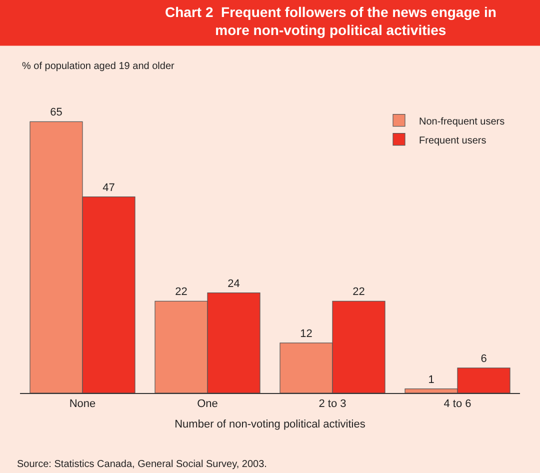 Image resolution: width=540 pixels, height=473 pixels. Describe the element at coordinates (108, 188) in the screenshot. I see `data-label: 47` at that location.